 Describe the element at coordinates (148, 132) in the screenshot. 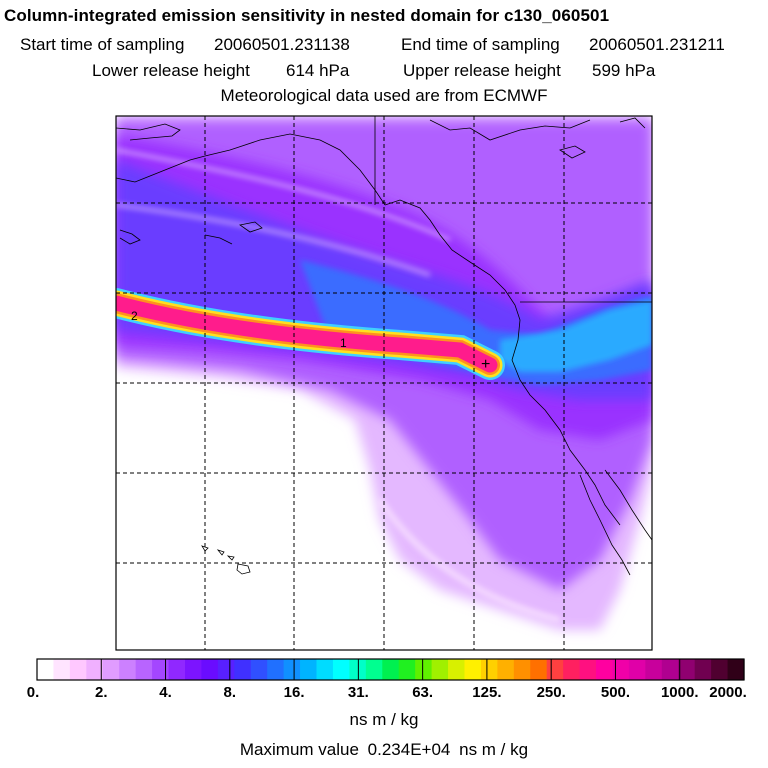

I see `coast-alaska` at that location.